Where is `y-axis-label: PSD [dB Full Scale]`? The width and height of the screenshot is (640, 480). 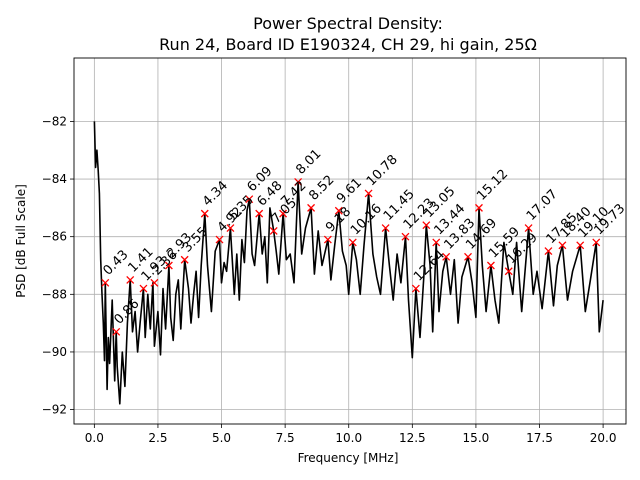
y-axis-label: PSD [dB Full Scale] is located at coordinates (21, 241).